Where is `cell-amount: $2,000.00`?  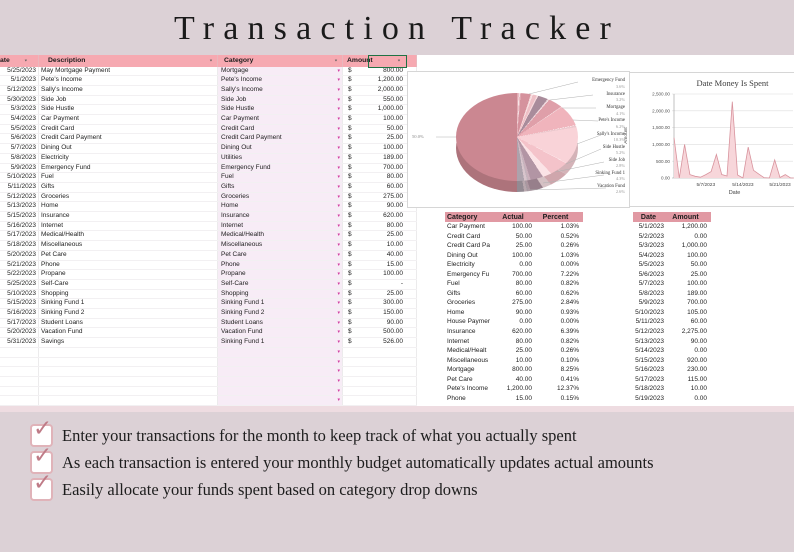 cell-amount: $2,000.00 is located at coordinates (379, 90).